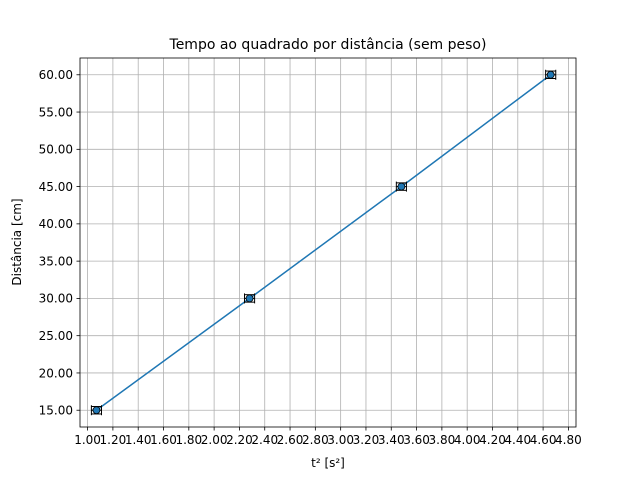  What do you see at coordinates (264, 440) in the screenshot?
I see `x-tick-label: 2.40` at bounding box center [264, 440].